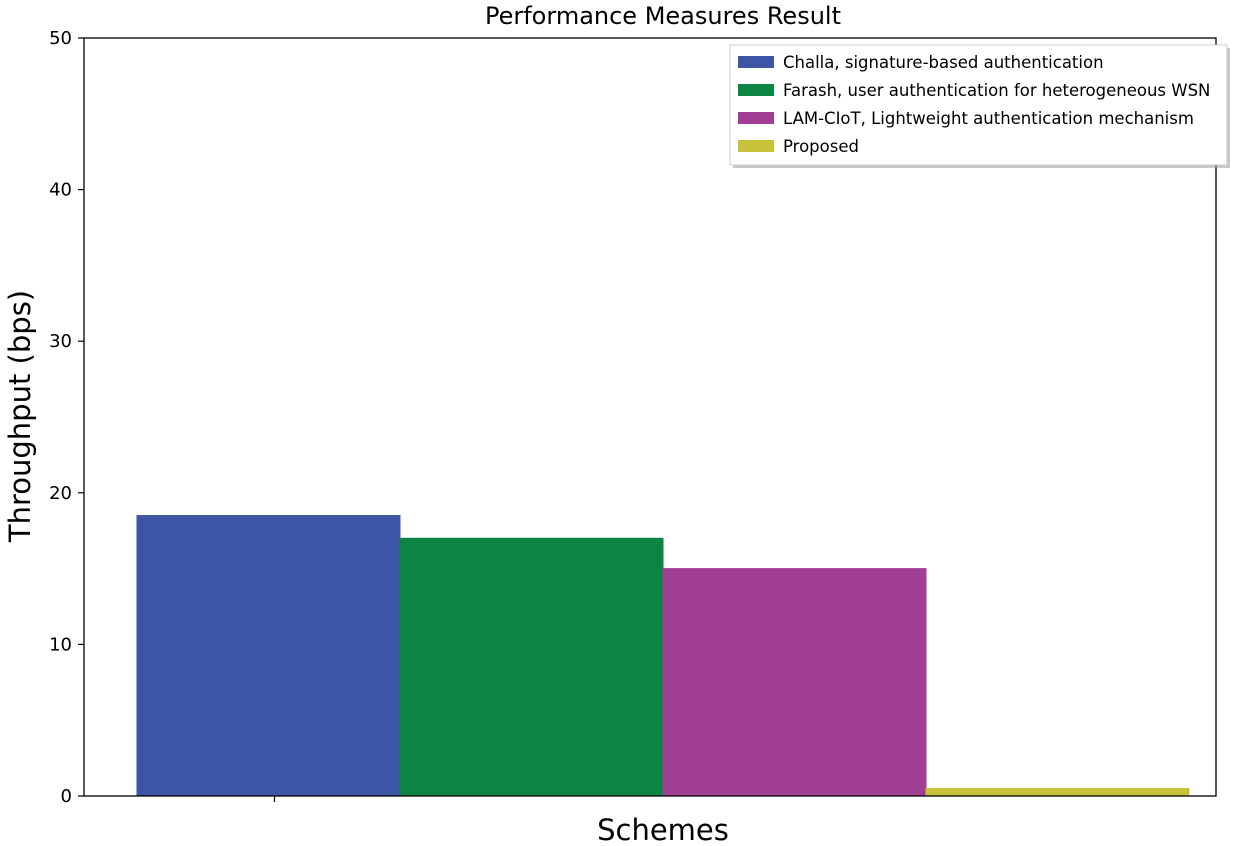 This screenshot has height=846, width=1250. I want to click on y-tick-label: 50, so click(60, 38).